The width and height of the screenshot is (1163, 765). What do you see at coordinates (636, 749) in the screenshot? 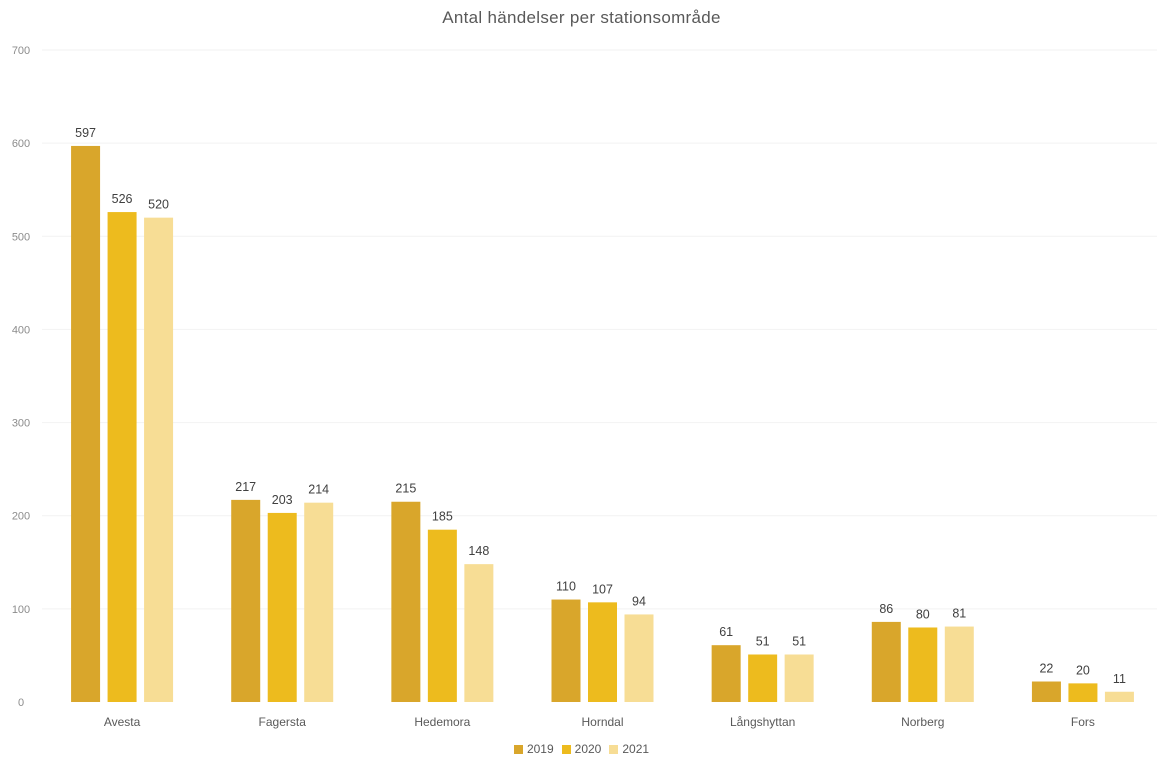
I see `legend-label: 2021` at bounding box center [636, 749].